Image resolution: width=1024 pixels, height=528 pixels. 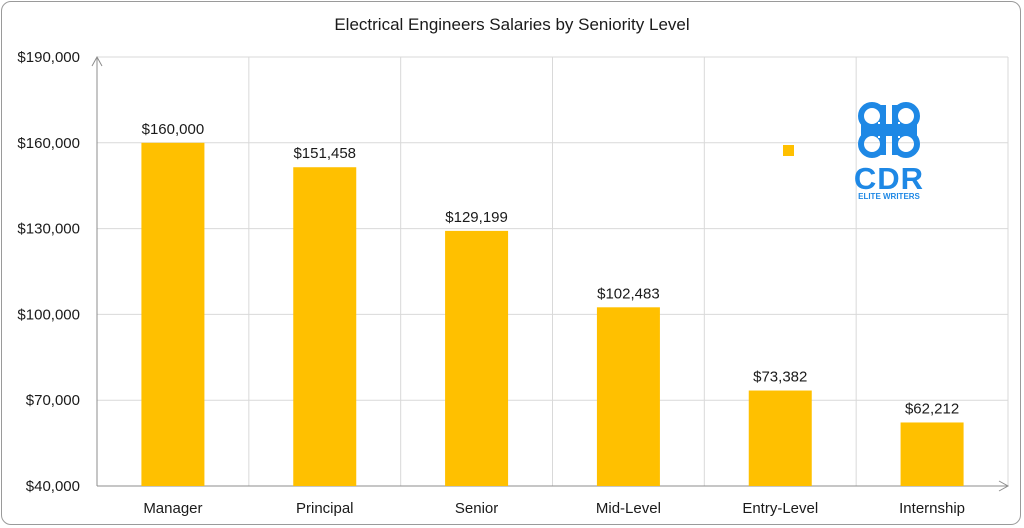 I want to click on logo-tagline: ELITE WRITERS, so click(x=889, y=196).